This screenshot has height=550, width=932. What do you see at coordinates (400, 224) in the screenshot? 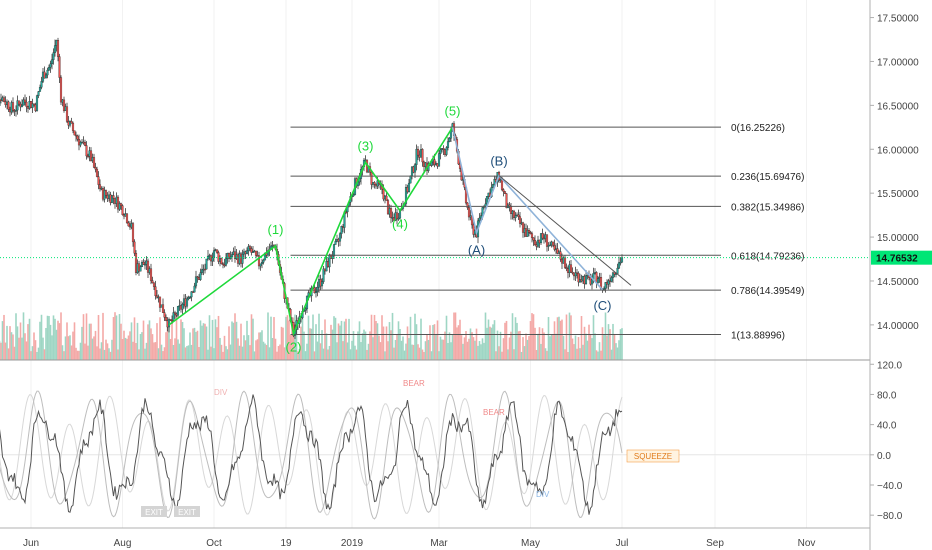
I see `impulse-wave-label: (4)` at bounding box center [400, 224].